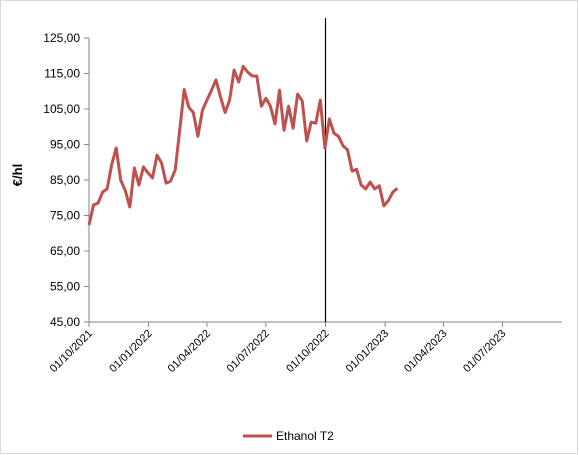 This screenshot has height=455, width=579. Describe the element at coordinates (65, 251) in the screenshot. I see `y-tick-label: 65,00` at that location.